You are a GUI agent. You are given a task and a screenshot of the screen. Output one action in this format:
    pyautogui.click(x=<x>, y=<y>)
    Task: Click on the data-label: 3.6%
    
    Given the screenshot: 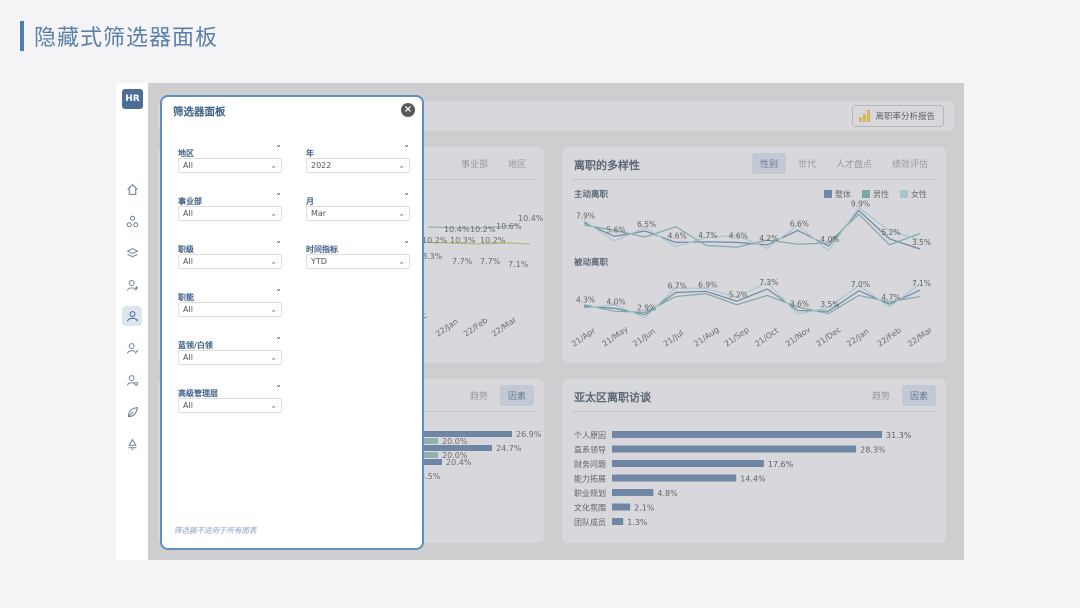 What is the action you would take?
    pyautogui.click(x=799, y=304)
    